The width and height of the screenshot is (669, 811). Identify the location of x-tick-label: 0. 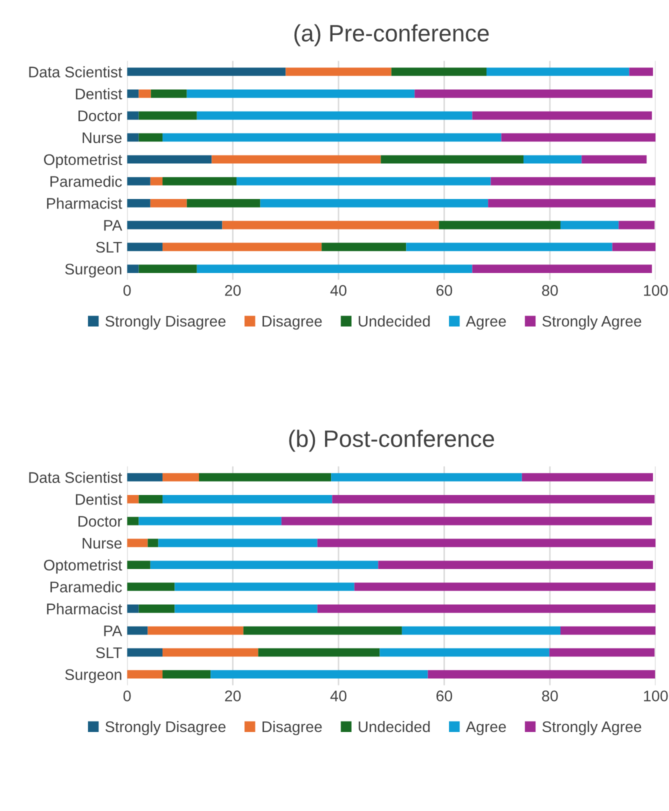
(127, 290).